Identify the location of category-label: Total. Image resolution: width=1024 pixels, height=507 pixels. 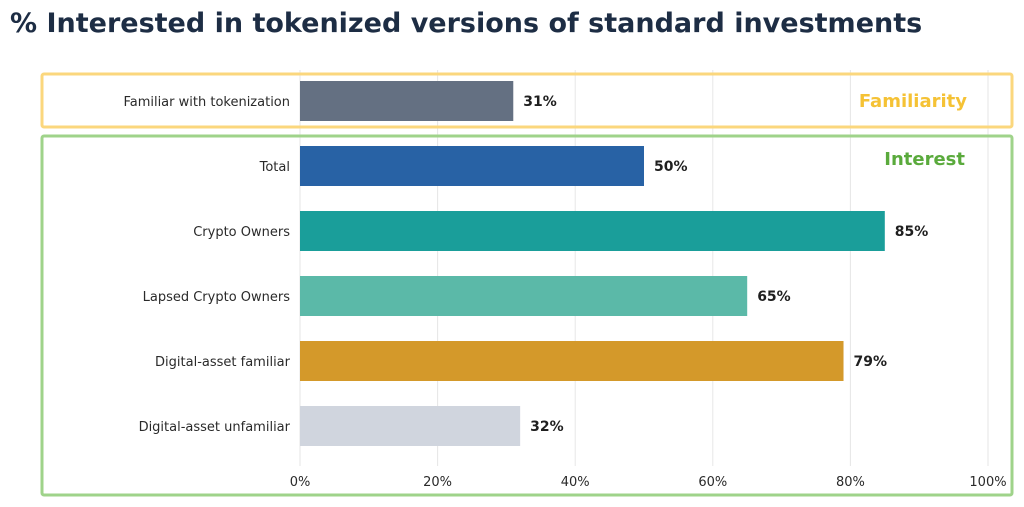
(274, 167).